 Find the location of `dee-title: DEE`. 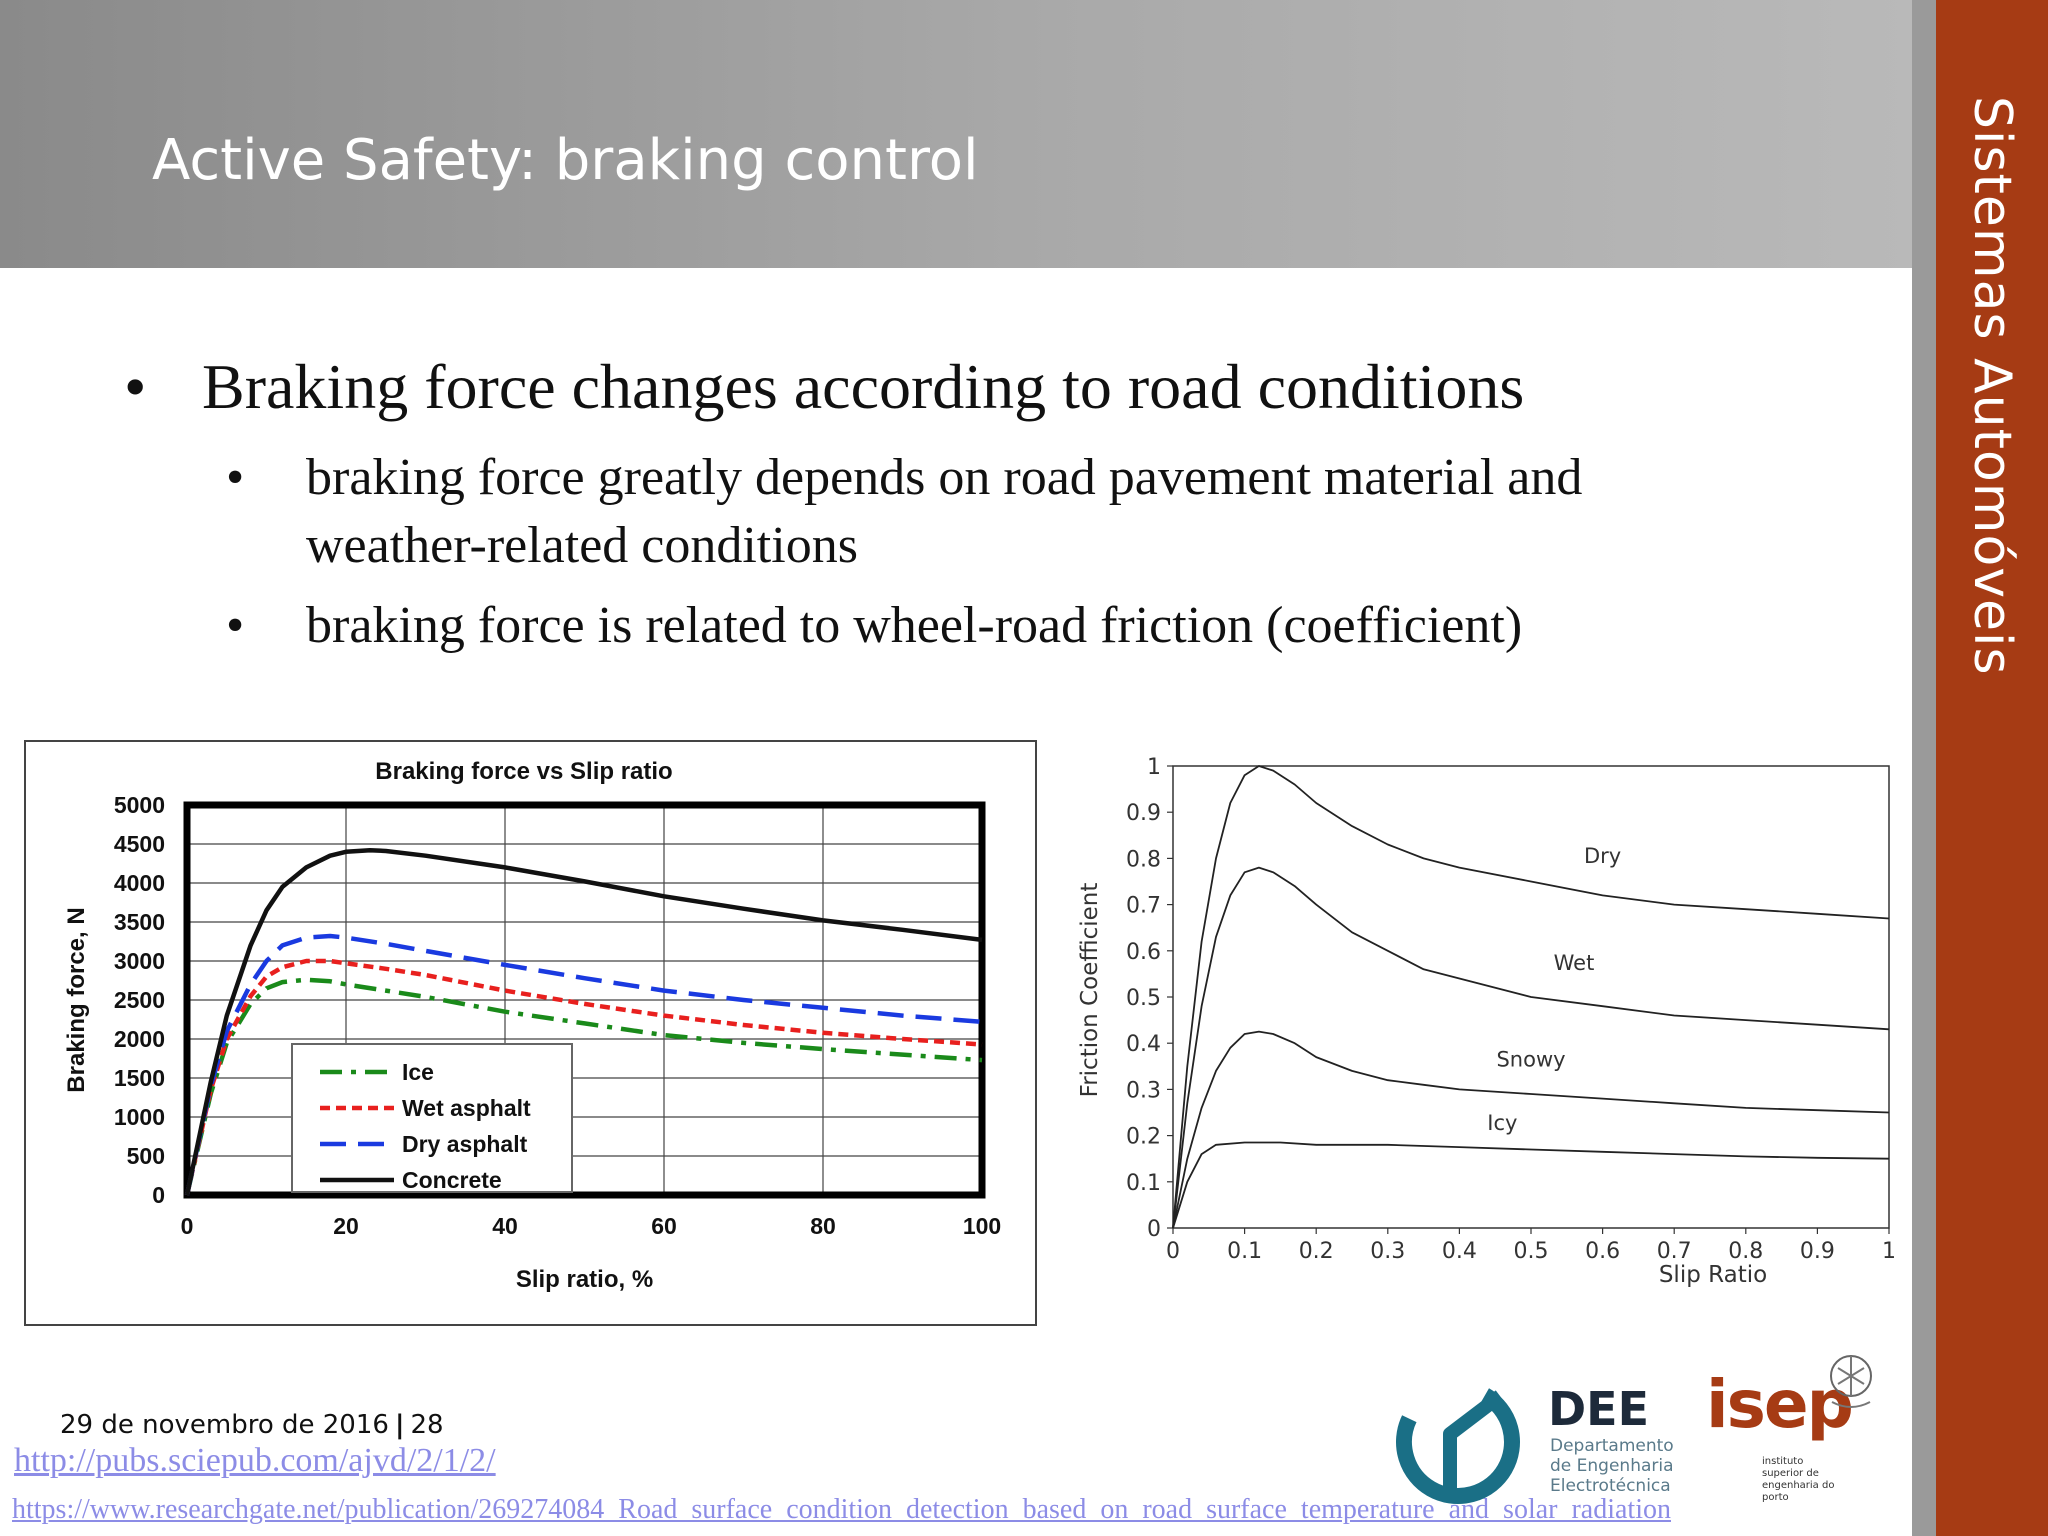

dee-title: DEE is located at coordinates (1599, 1409).